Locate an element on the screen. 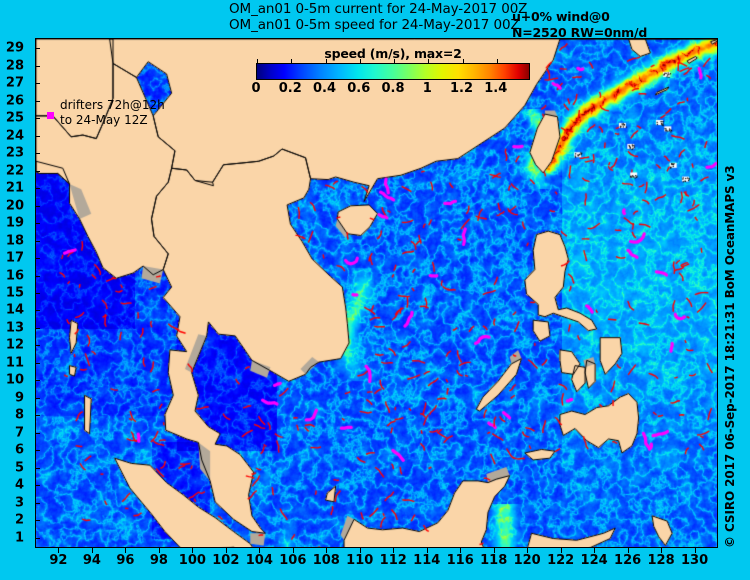 This screenshot has width=750, height=580. colorbar: speed (m/s), max=2 0 0.2 0.4 0.6 0.8 1 1.2 1.4 is located at coordinates (390, 72).